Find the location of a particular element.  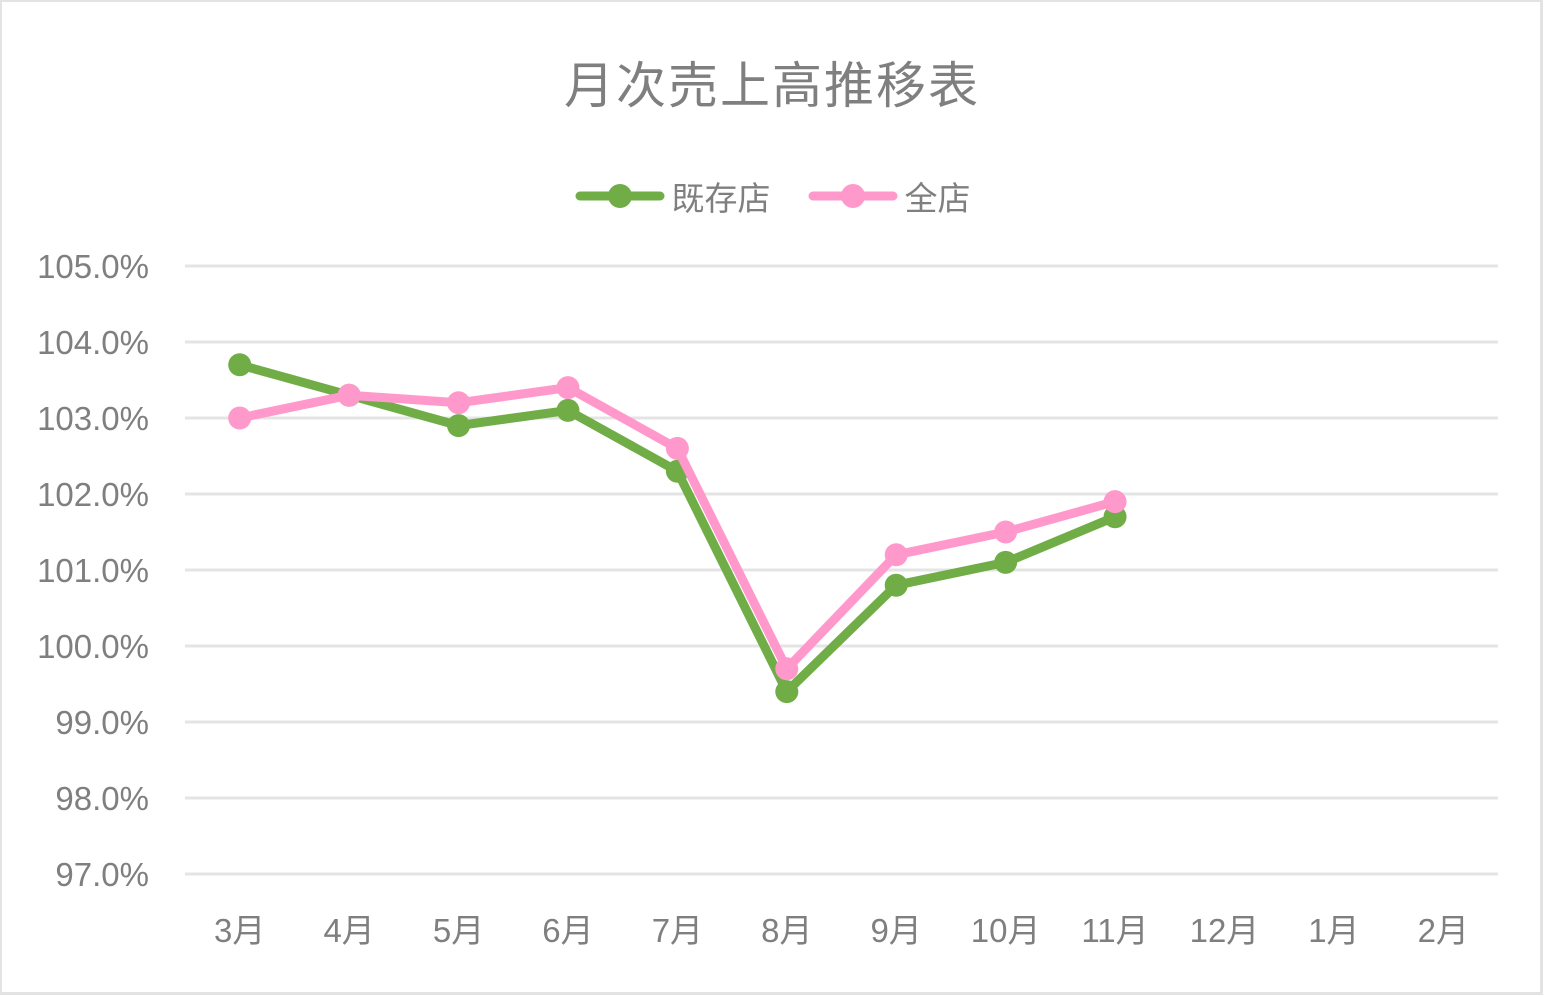

x-tick-label: 9月 is located at coordinates (896, 930).